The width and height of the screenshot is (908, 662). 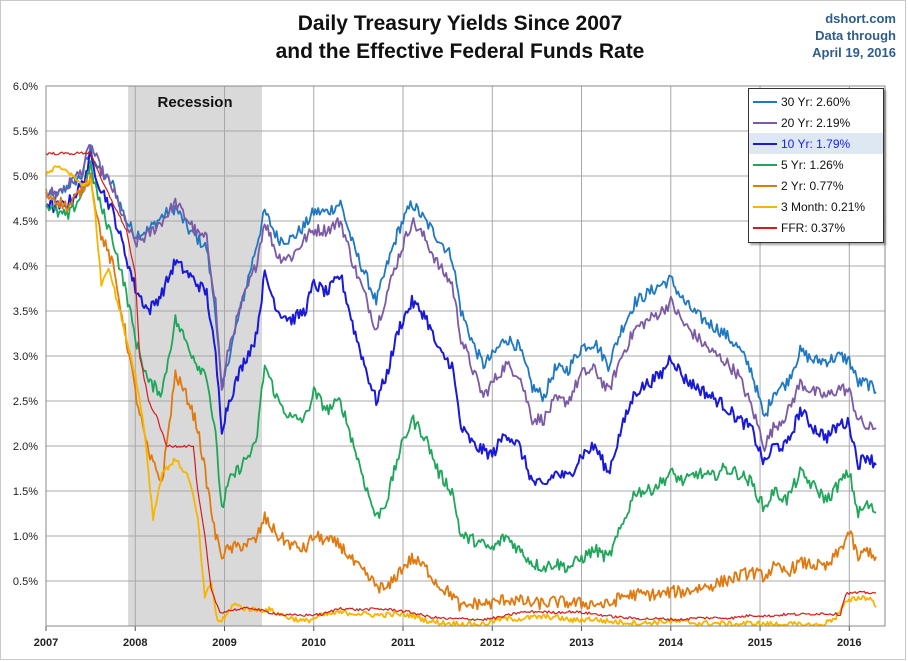 I want to click on y-tick-label: 0.5%, so click(x=25, y=582).